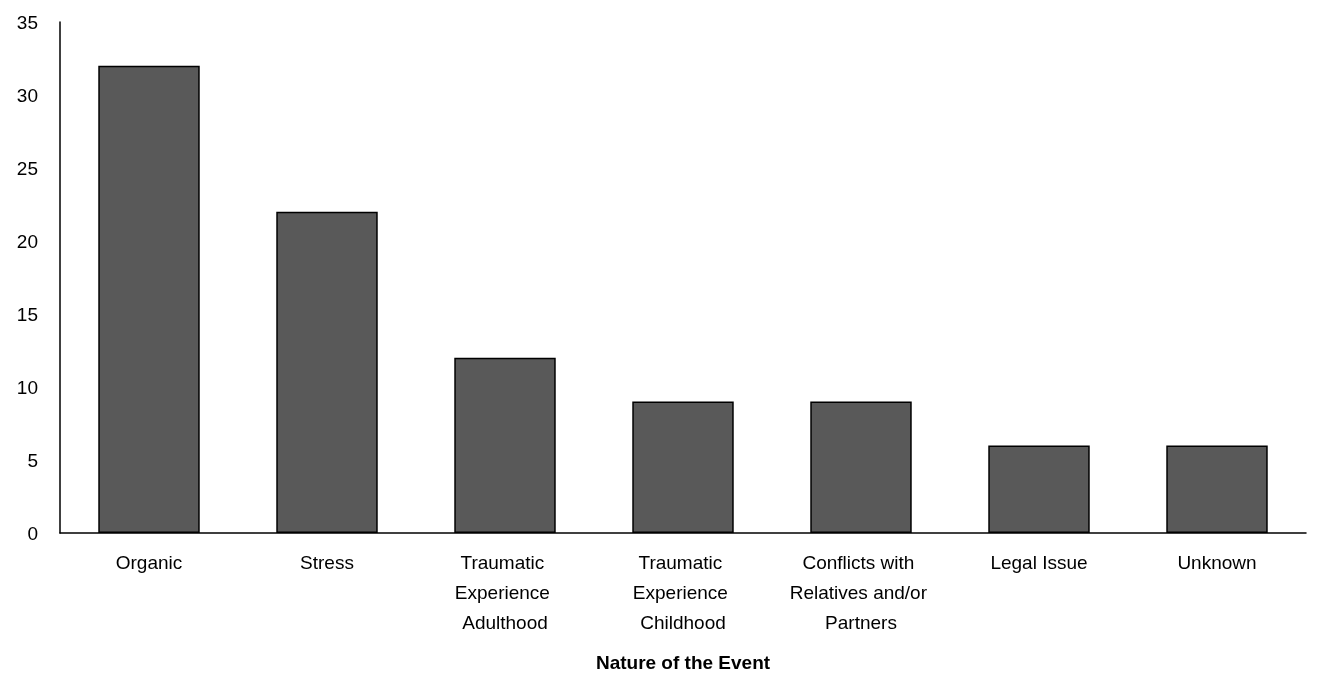  I want to click on y-tick-label: 10, so click(27, 387).